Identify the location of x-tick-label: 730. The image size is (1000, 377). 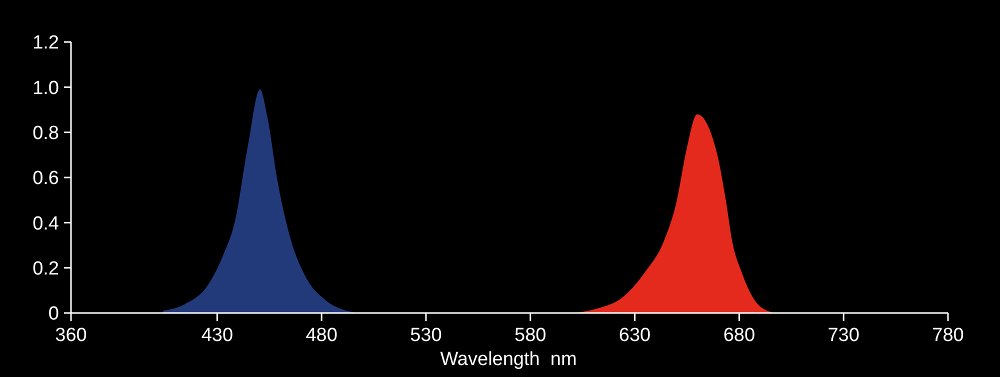
(844, 335).